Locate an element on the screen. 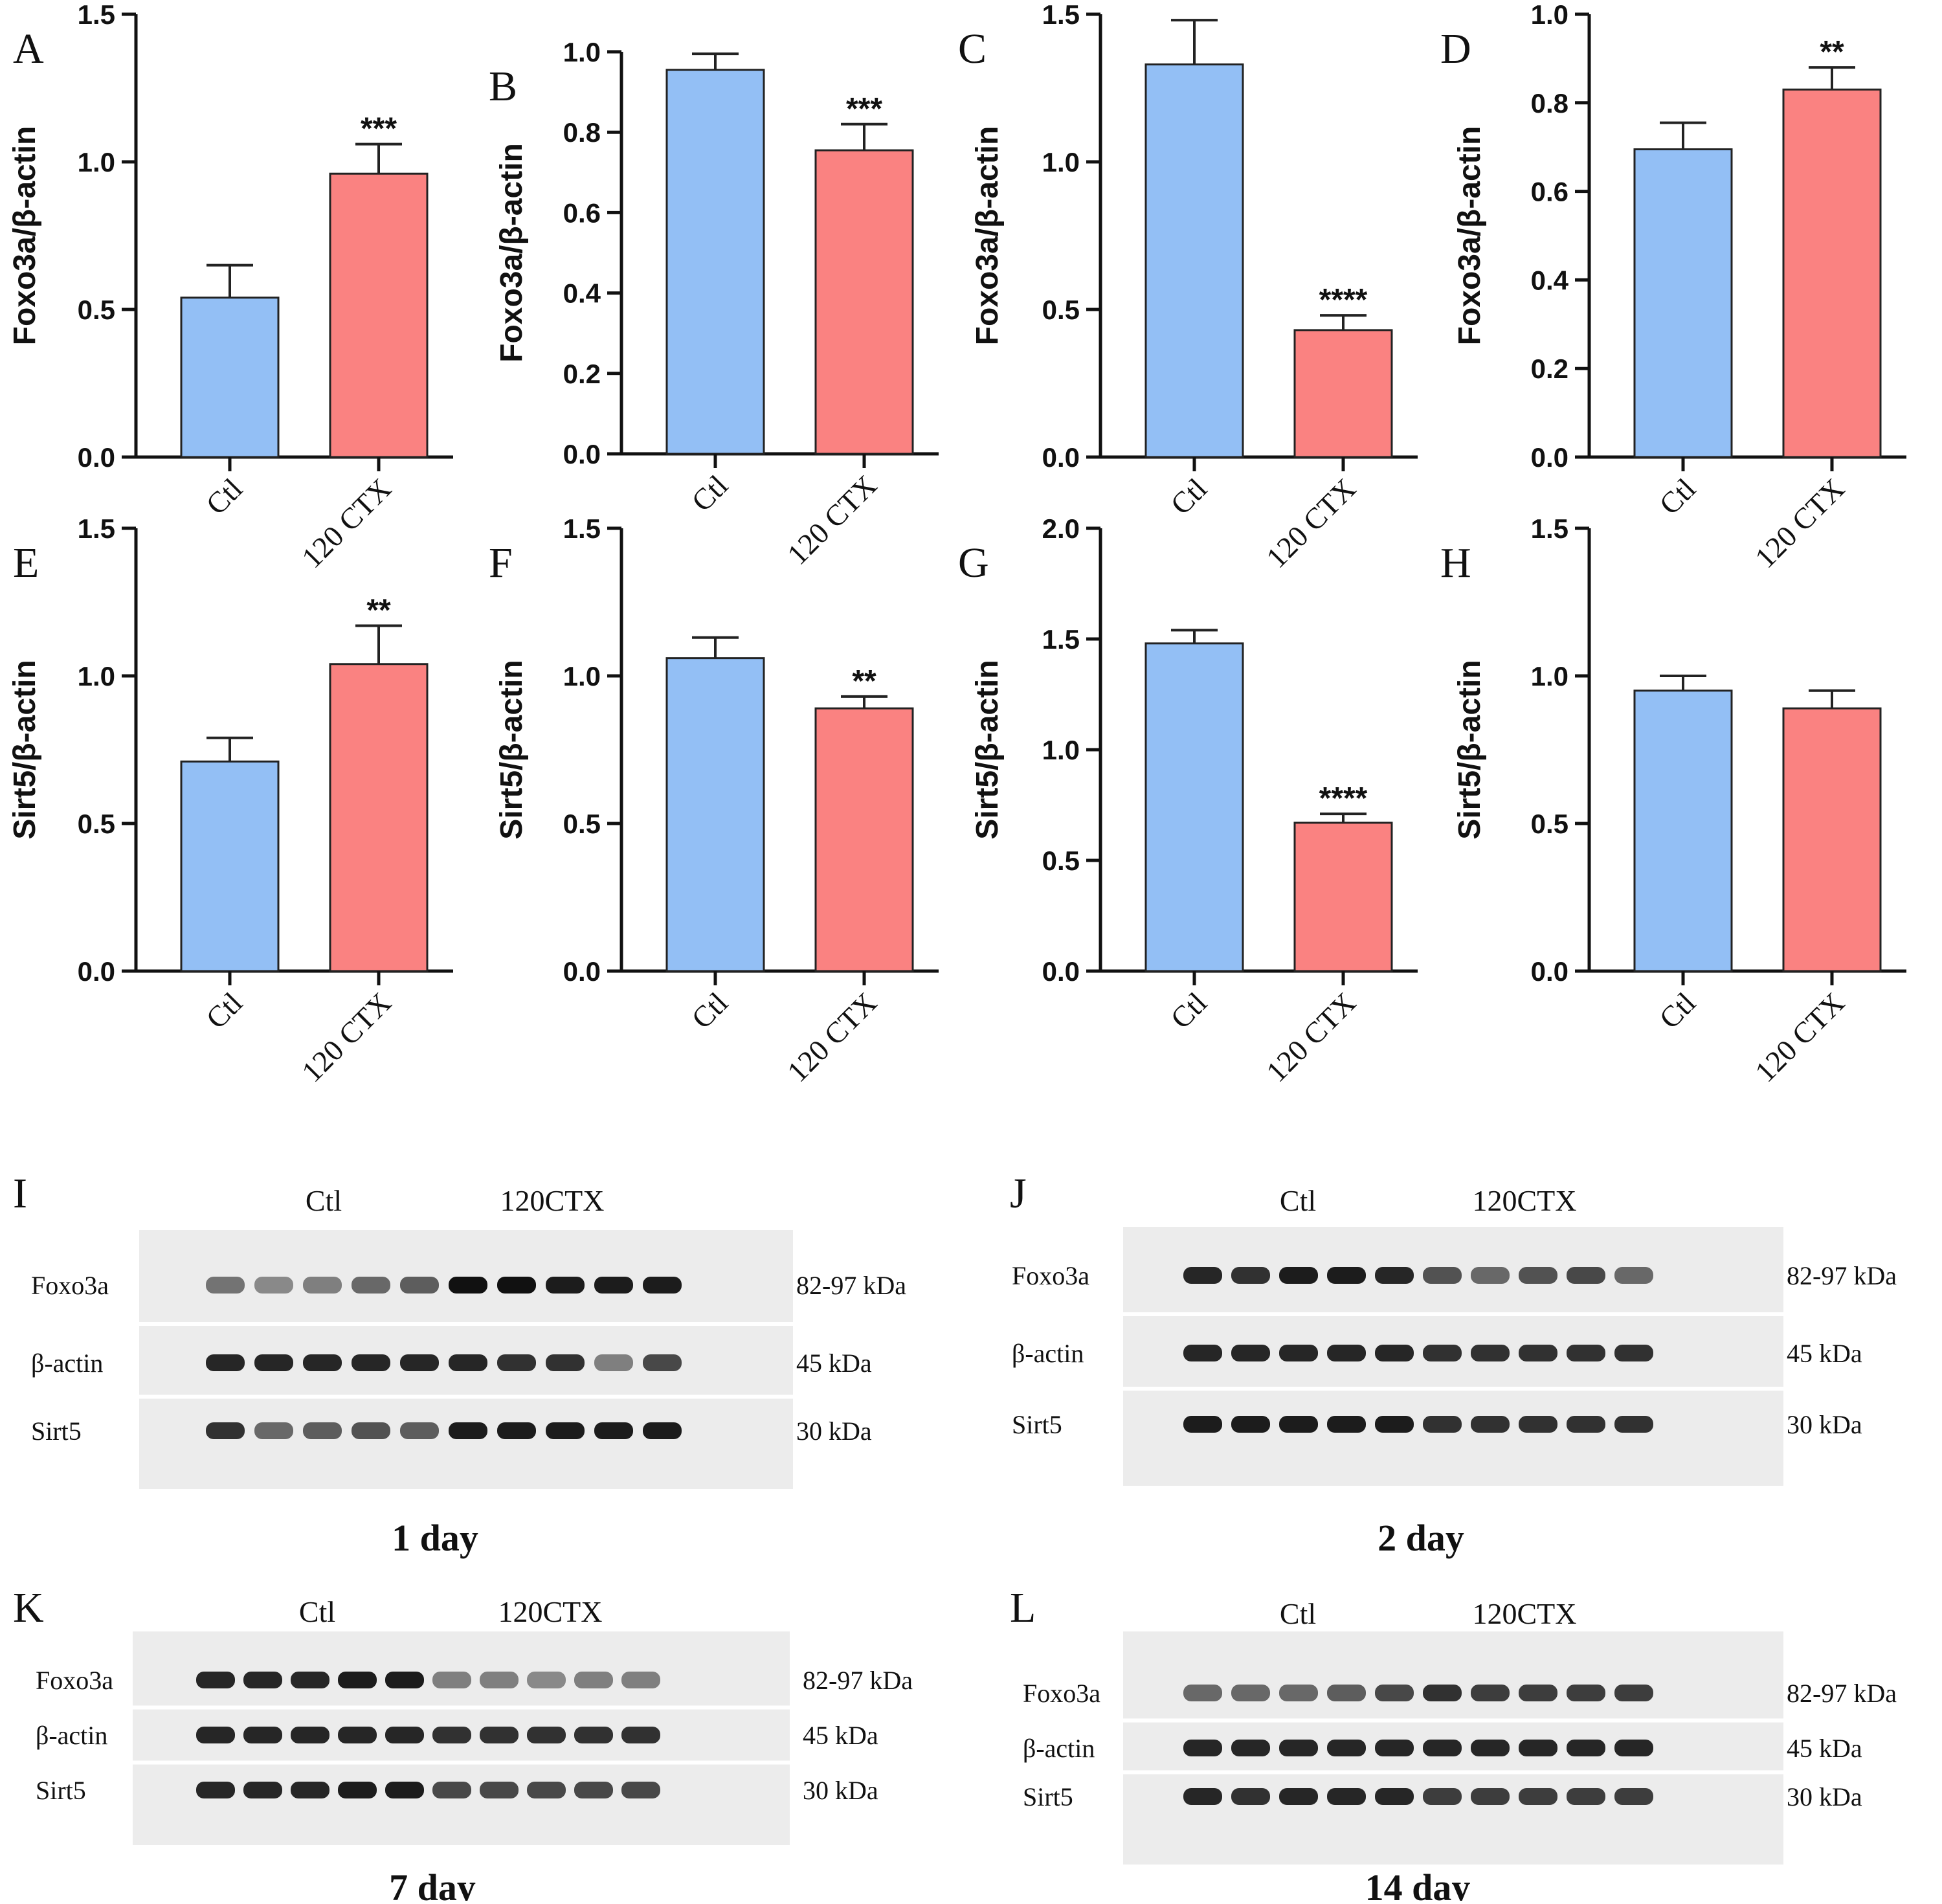  significance-marker: ** is located at coordinates (864, 681).